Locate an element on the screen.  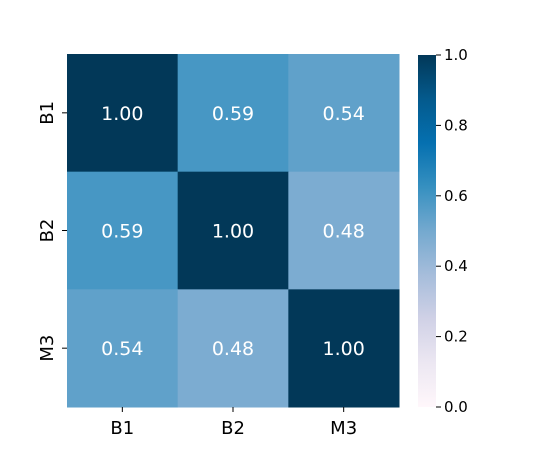
x-tick-label-b1: B1 is located at coordinates (122, 428).